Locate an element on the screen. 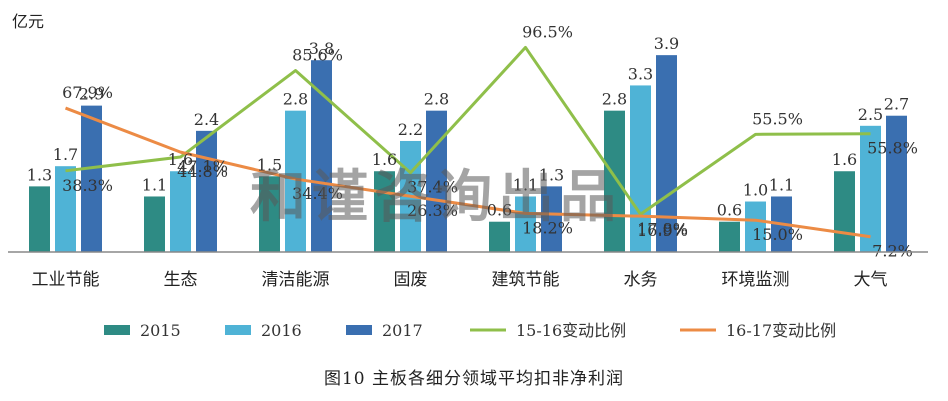 This screenshot has width=948, height=401. line-label-15-16-7: 55.8% is located at coordinates (892, 148).